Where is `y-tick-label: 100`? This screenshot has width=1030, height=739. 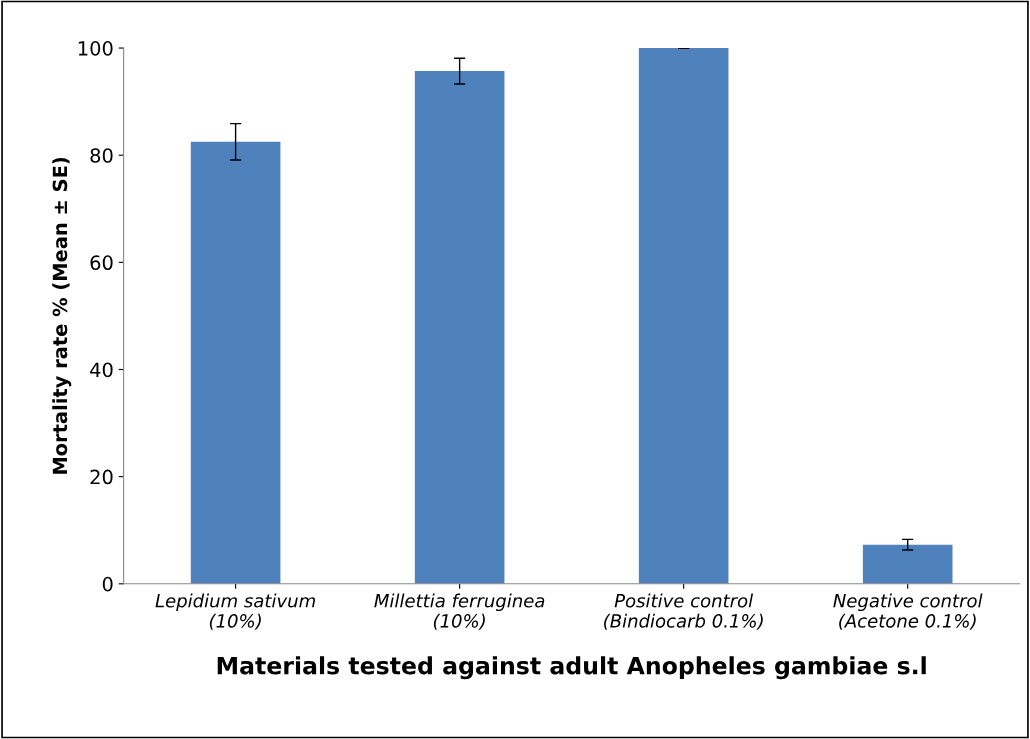
y-tick-label: 100 is located at coordinates (95, 48).